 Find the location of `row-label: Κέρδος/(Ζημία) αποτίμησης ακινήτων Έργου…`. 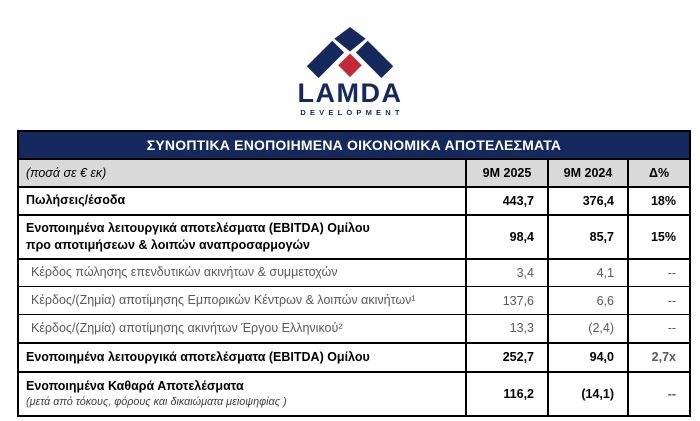

row-label: Κέρδος/(Ζημία) αποτίμησης ακινήτων Έργου… is located at coordinates (242, 328).